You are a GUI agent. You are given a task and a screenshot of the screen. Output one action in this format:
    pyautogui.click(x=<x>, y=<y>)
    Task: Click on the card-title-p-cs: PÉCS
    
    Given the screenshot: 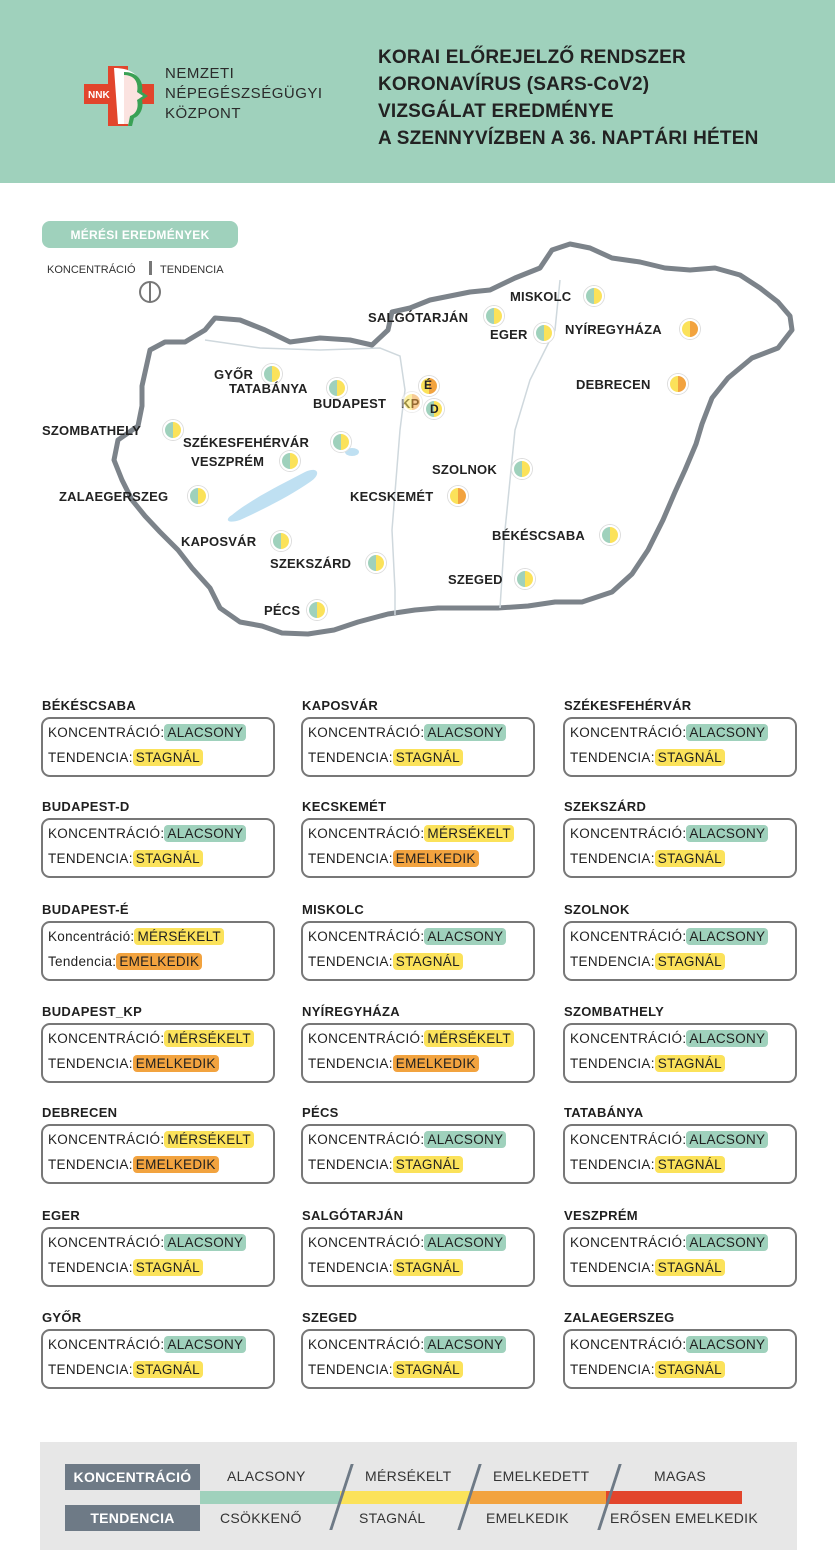 What is the action you would take?
    pyautogui.click(x=320, y=1112)
    